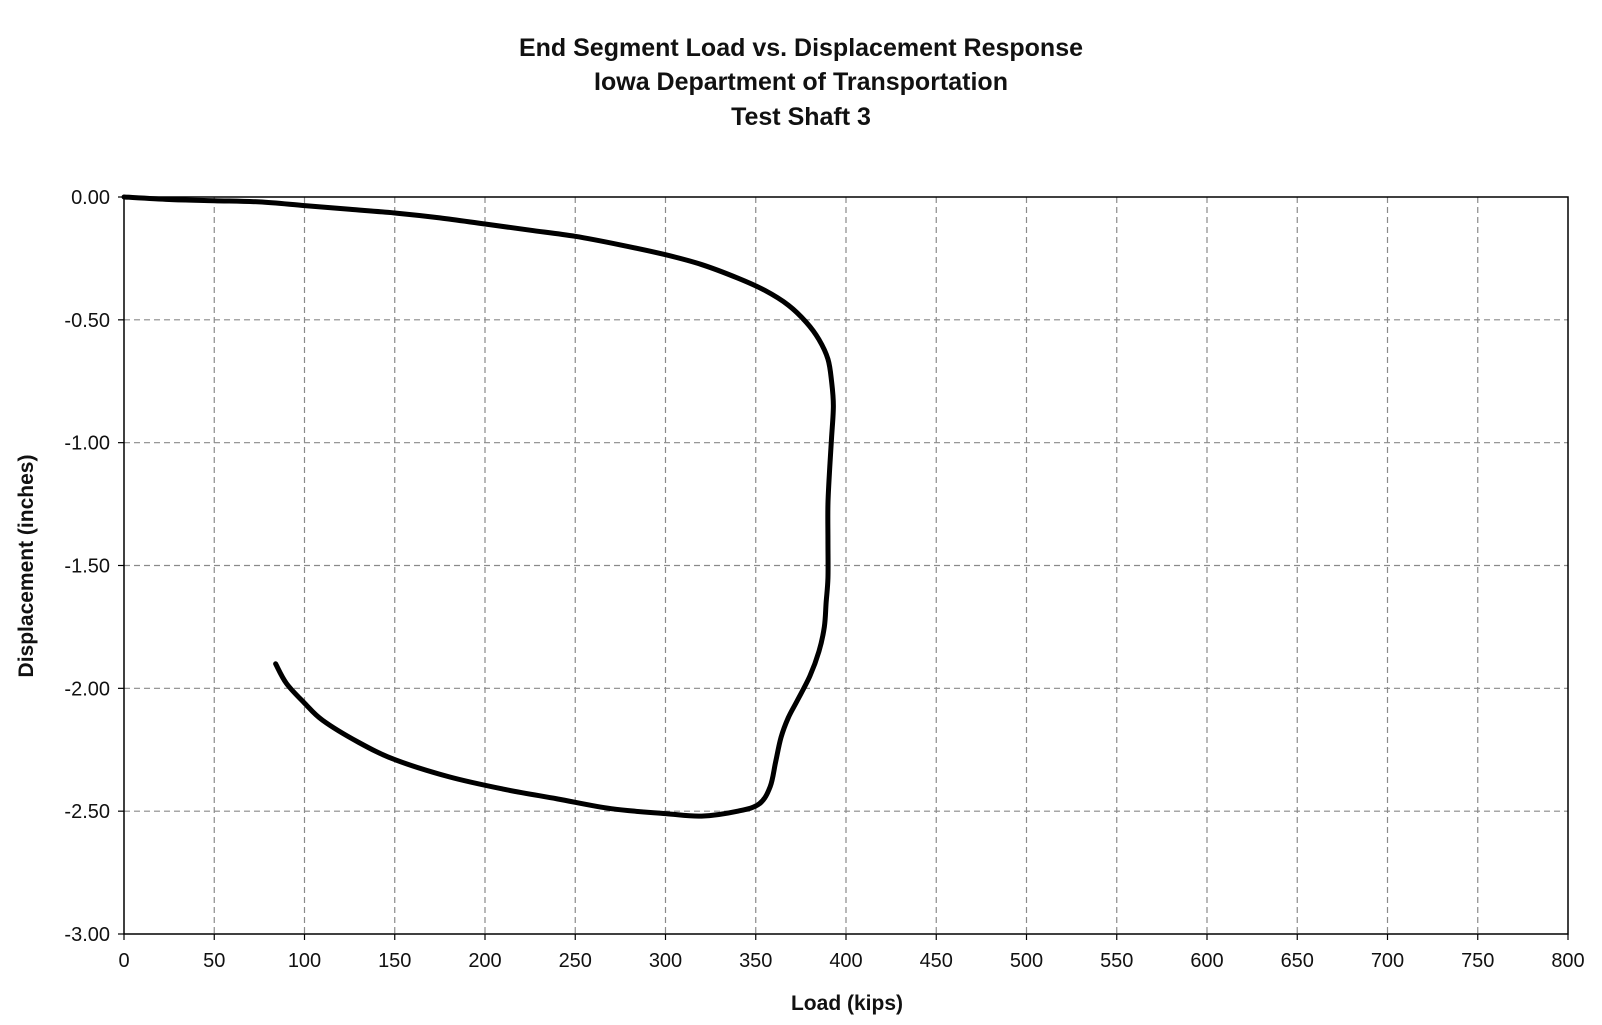 The height and width of the screenshot is (1025, 1602). What do you see at coordinates (665, 961) in the screenshot?
I see `x-tick-label: 300` at bounding box center [665, 961].